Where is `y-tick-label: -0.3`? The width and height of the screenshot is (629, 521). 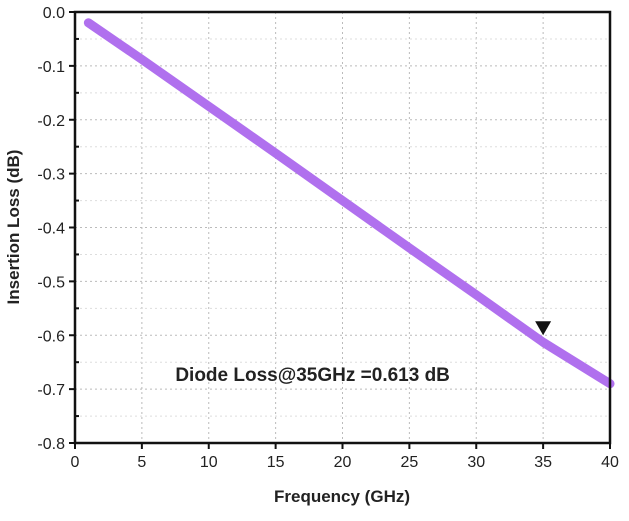
y-tick-label: -0.3 is located at coordinates (51, 175).